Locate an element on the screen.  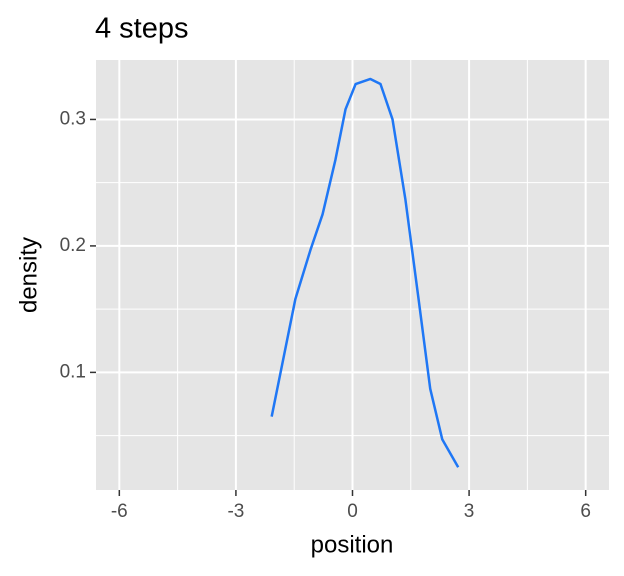
x-tick-label: -3 is located at coordinates (235, 511).